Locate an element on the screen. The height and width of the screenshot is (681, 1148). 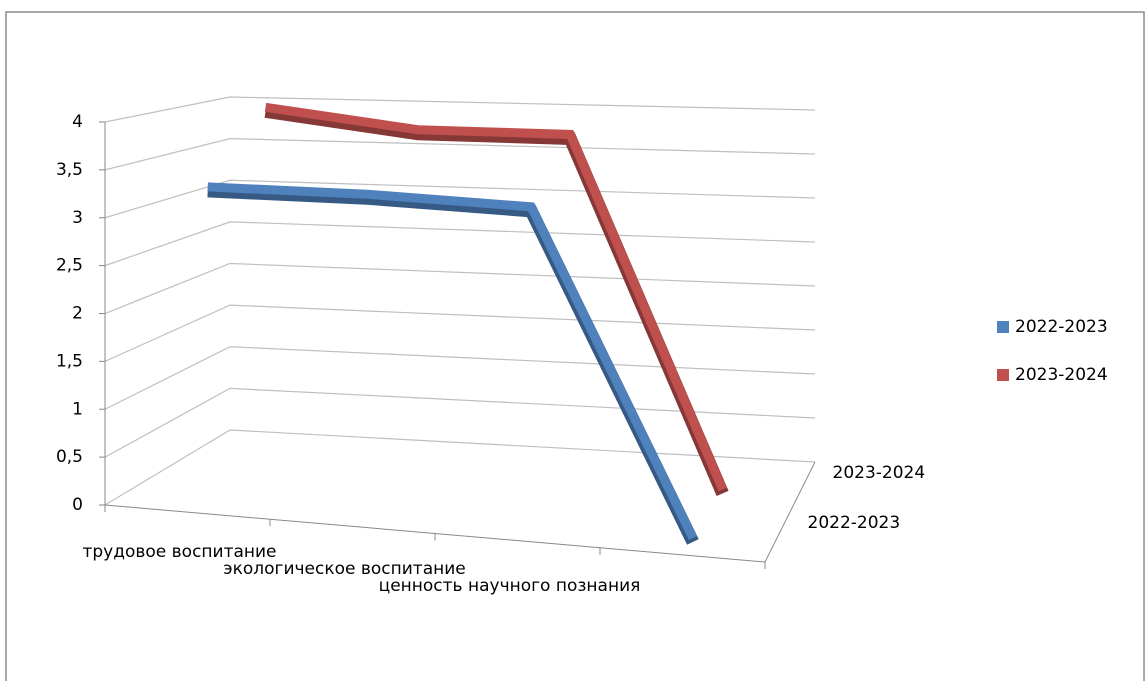
x-tick-label: ценность научного познания is located at coordinates (510, 586).